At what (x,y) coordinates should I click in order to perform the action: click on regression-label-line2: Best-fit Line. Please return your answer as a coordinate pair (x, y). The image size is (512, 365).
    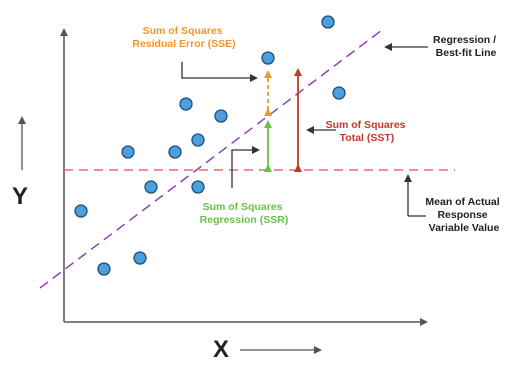
    Looking at the image, I should click on (466, 53).